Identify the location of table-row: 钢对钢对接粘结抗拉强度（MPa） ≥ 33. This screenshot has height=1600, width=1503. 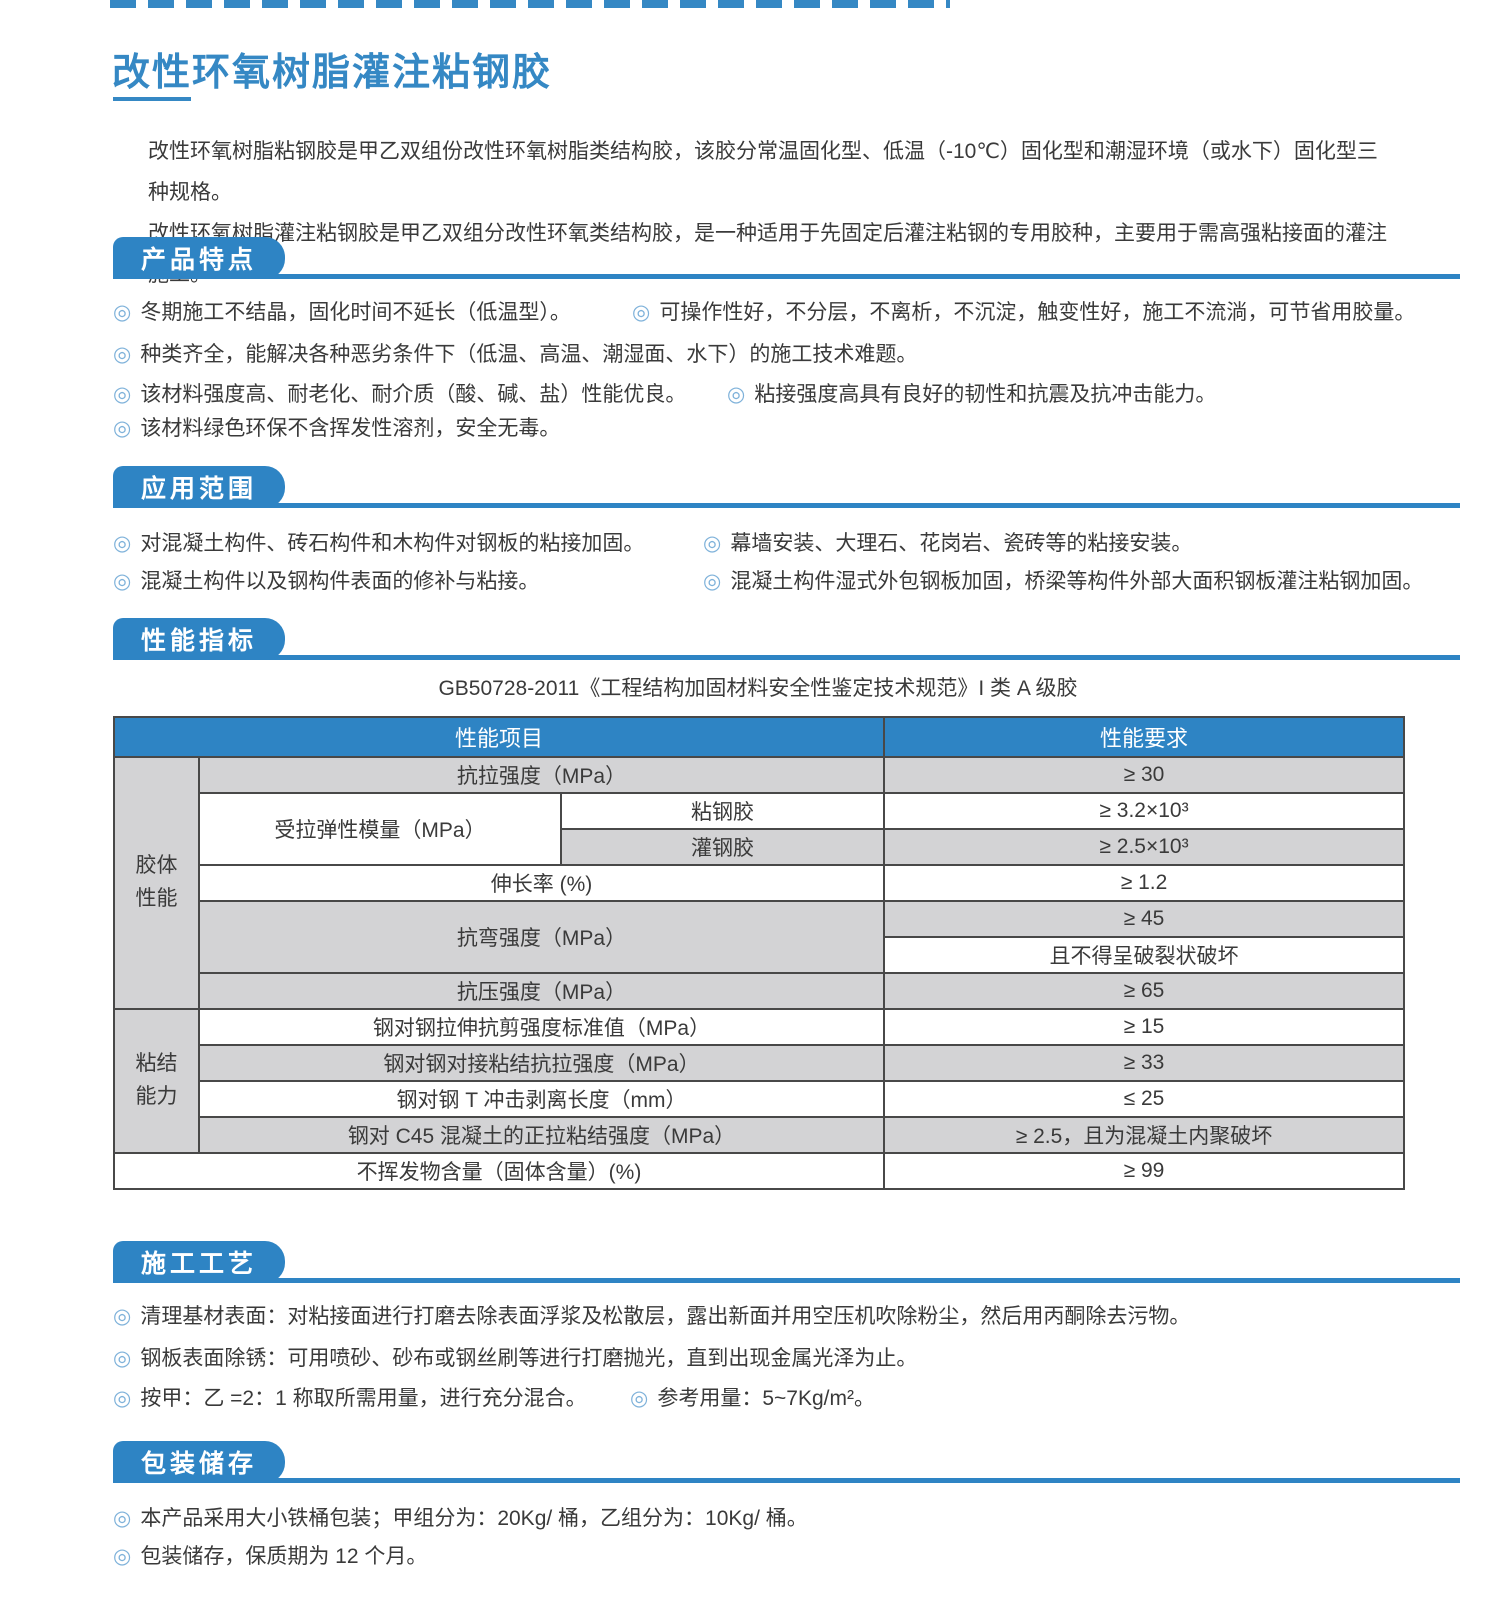
(759, 1063).